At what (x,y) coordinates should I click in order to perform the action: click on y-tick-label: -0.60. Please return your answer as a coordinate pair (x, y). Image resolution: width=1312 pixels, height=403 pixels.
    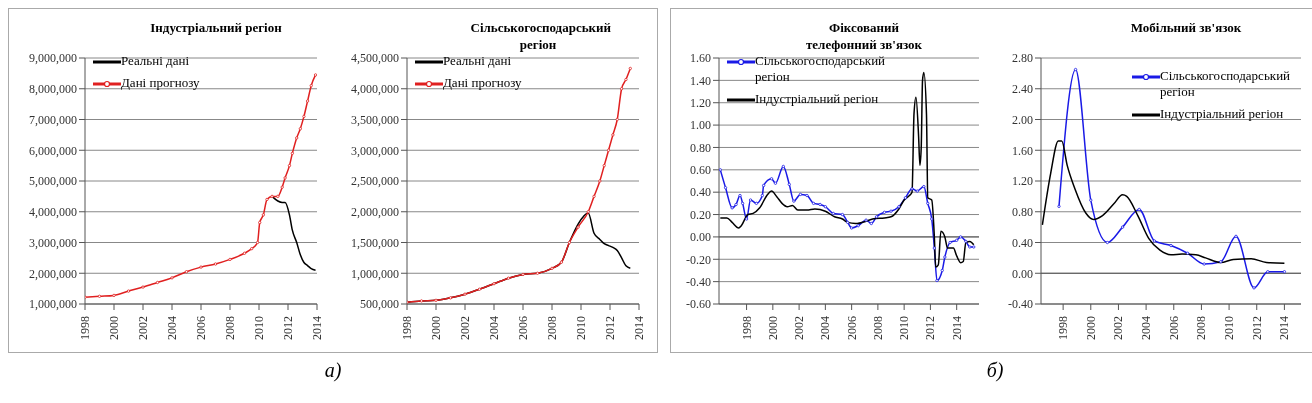
    Looking at the image, I should click on (698, 304).